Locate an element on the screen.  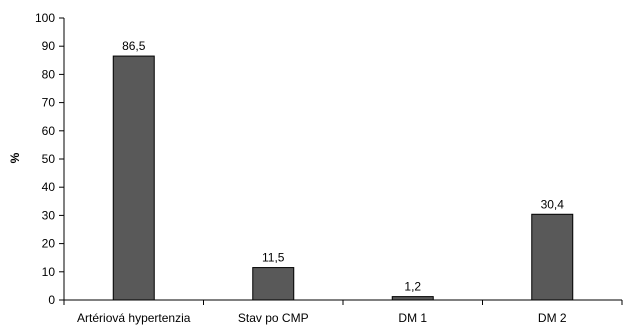
x-category-label: Stav po CMP is located at coordinates (273, 318).